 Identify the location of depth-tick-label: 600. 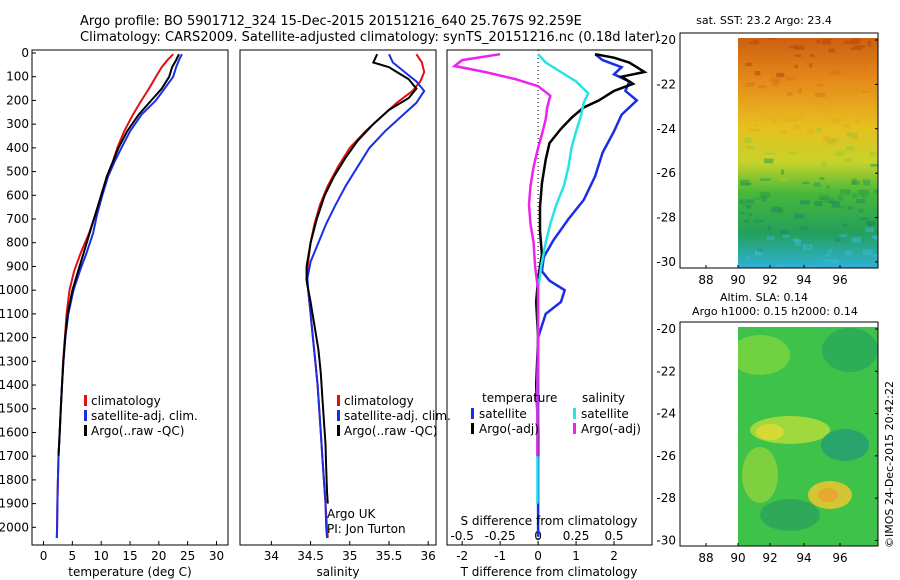
(17, 195).